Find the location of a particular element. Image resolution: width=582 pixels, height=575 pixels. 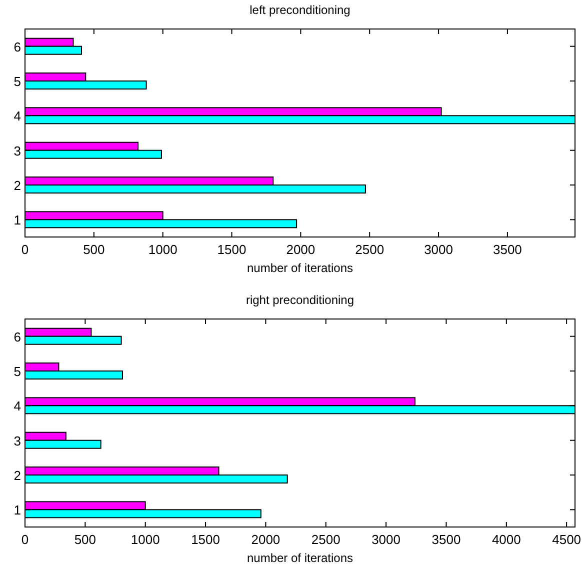

chart-title: right preconditioning is located at coordinates (300, 300).